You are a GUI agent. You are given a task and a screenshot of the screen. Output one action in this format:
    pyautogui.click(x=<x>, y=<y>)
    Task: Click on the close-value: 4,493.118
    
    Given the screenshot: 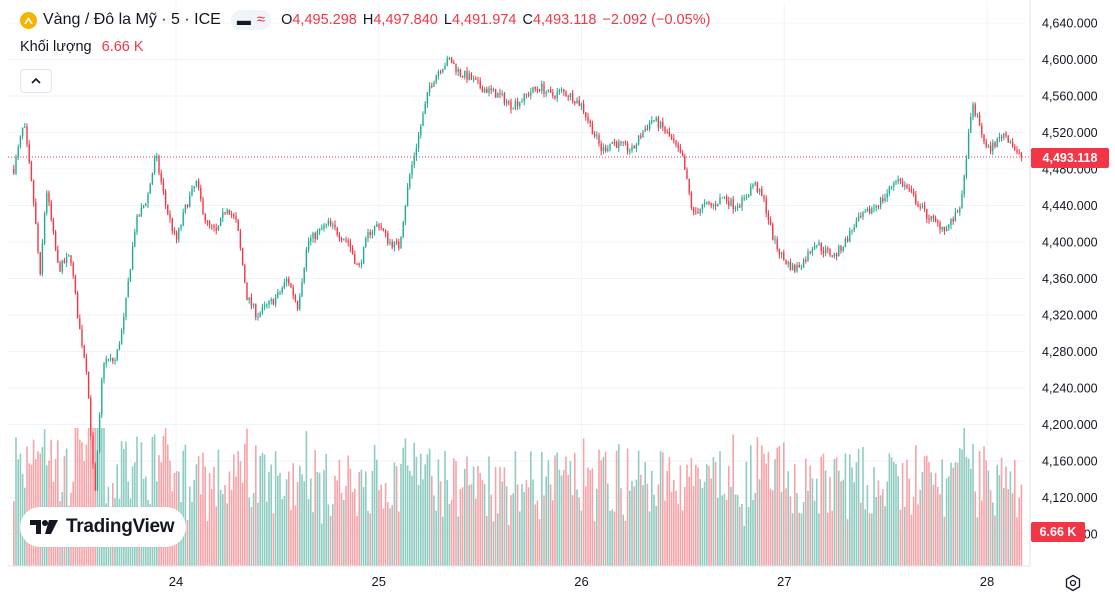 What is the action you would take?
    pyautogui.click(x=564, y=20)
    